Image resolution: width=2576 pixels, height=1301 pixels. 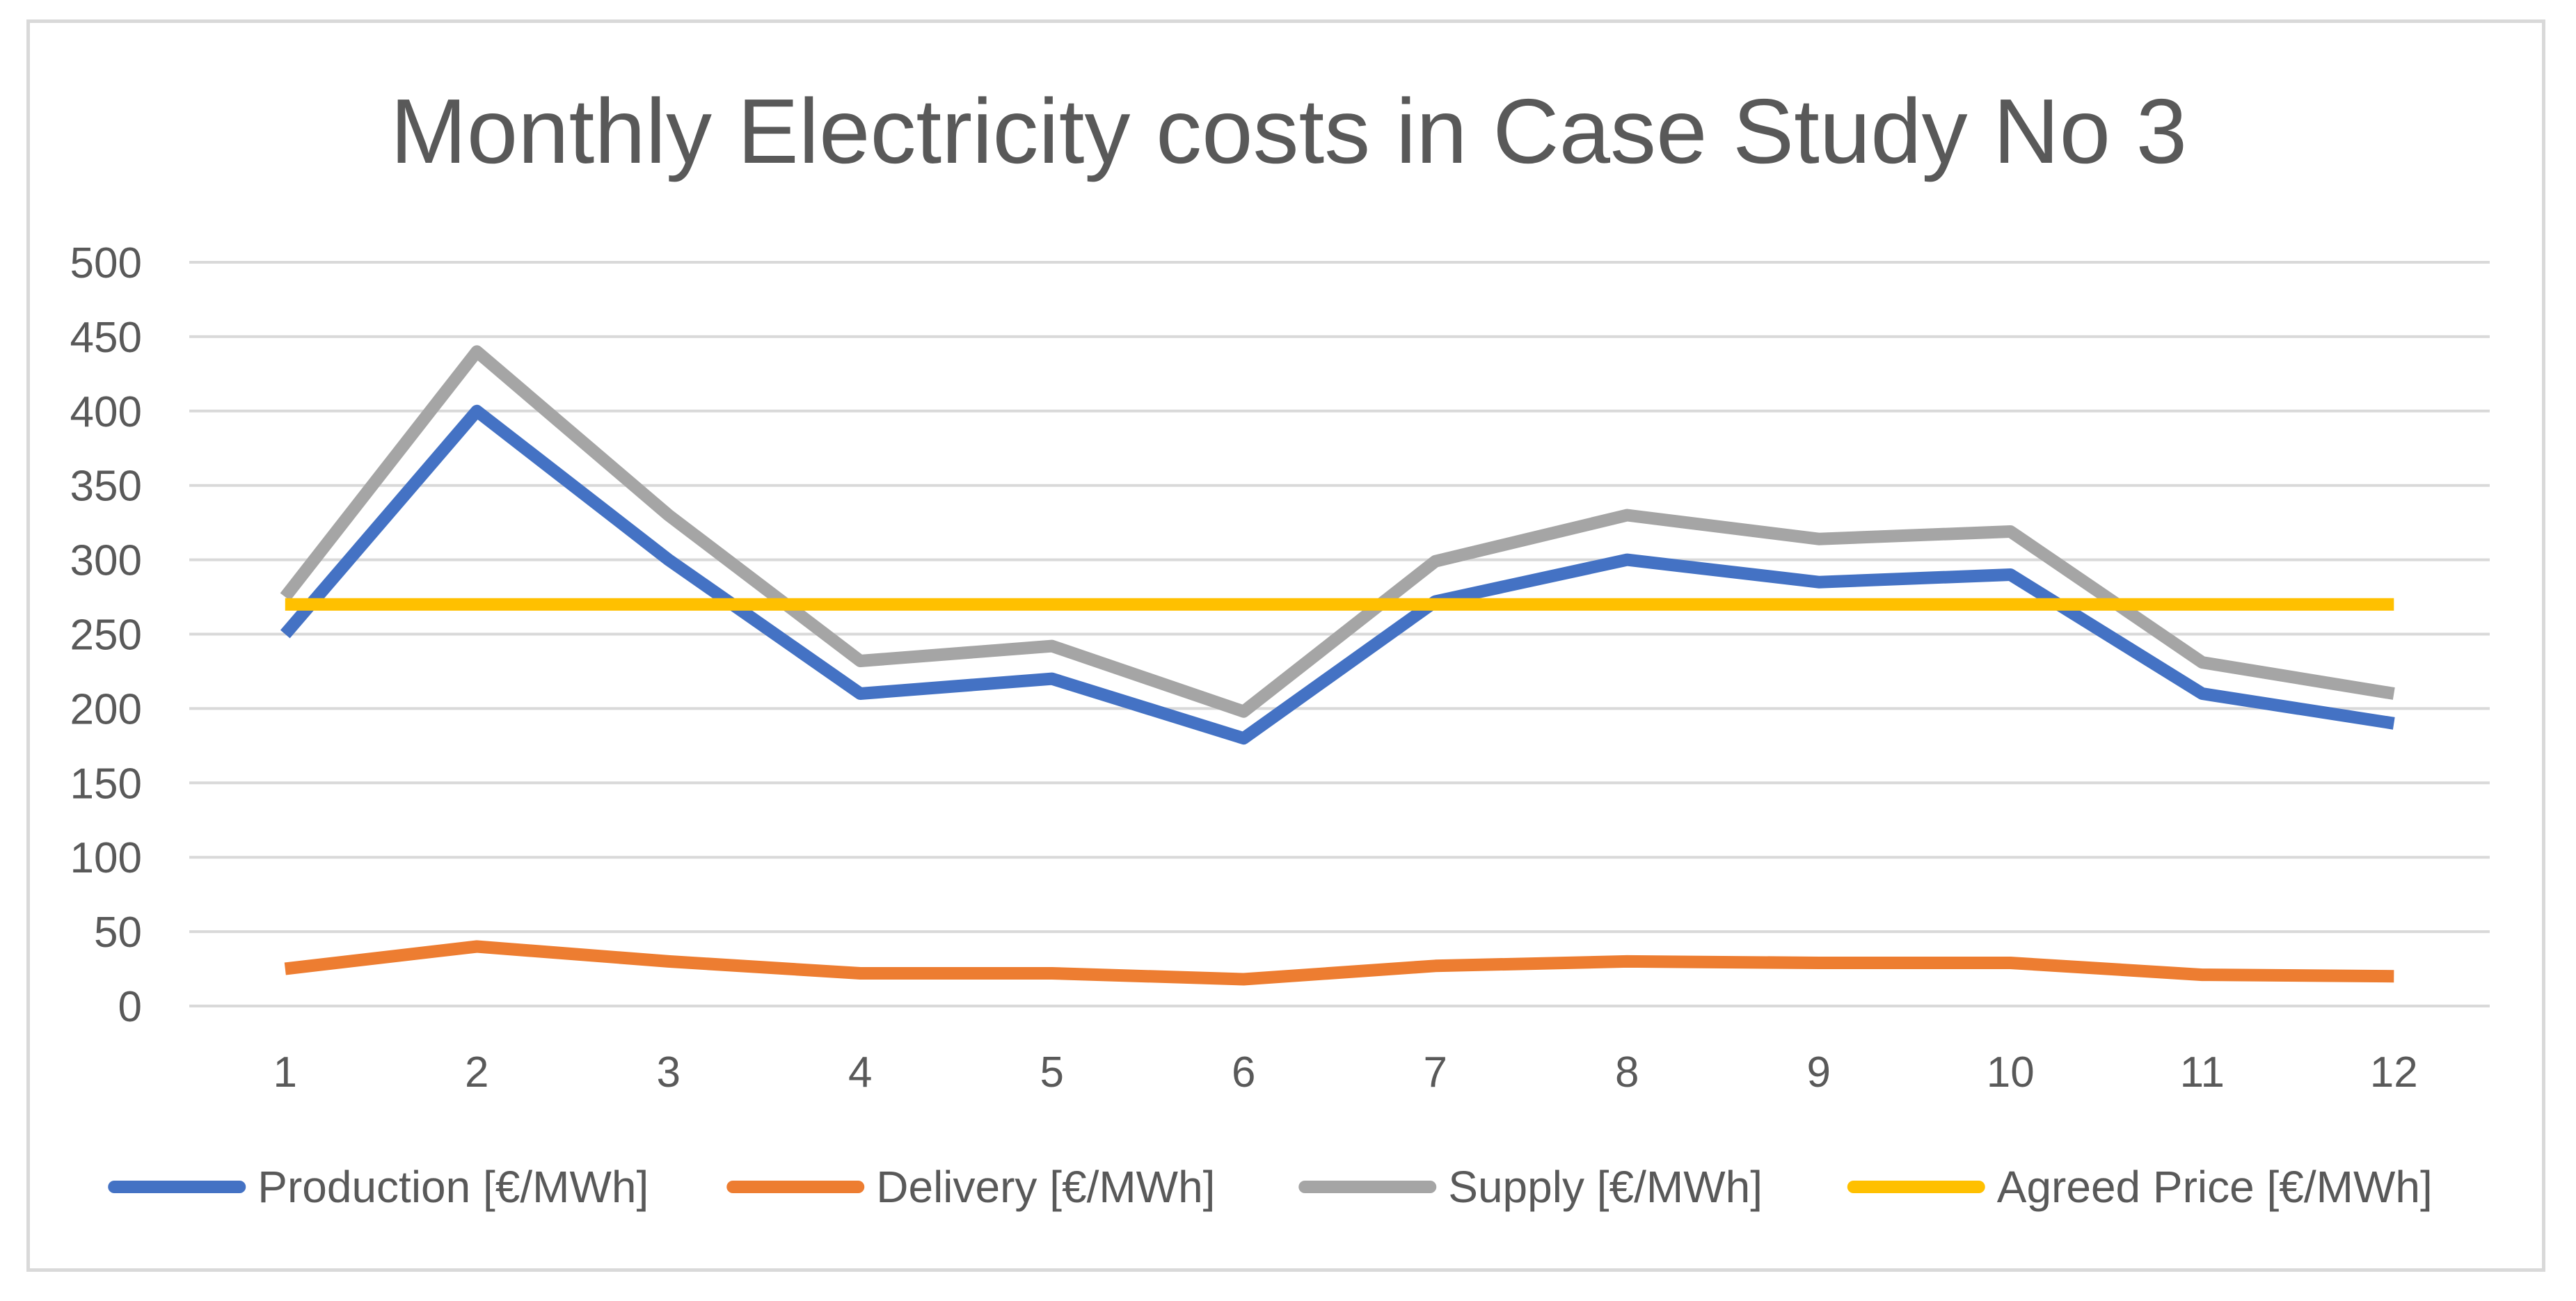 I want to click on series-line, so click(x=1339, y=963).